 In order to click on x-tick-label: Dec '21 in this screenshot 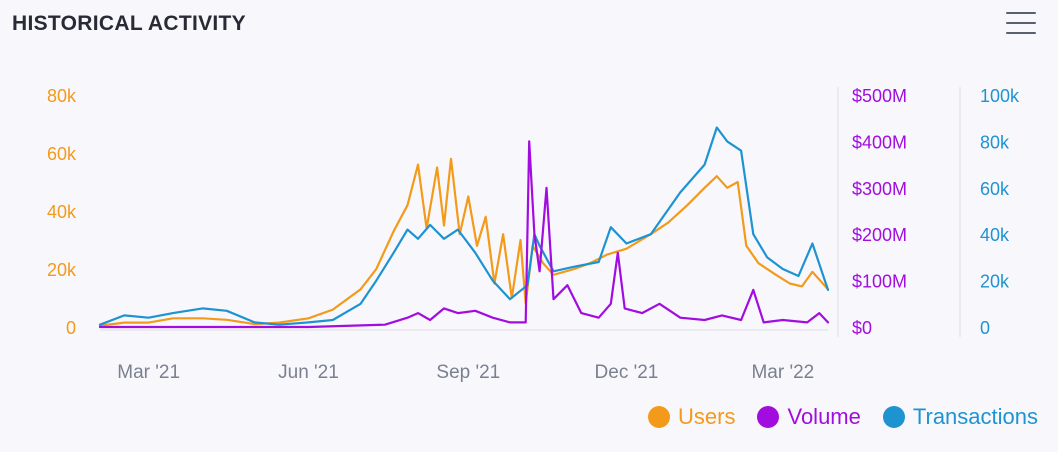, I will do `click(627, 372)`.